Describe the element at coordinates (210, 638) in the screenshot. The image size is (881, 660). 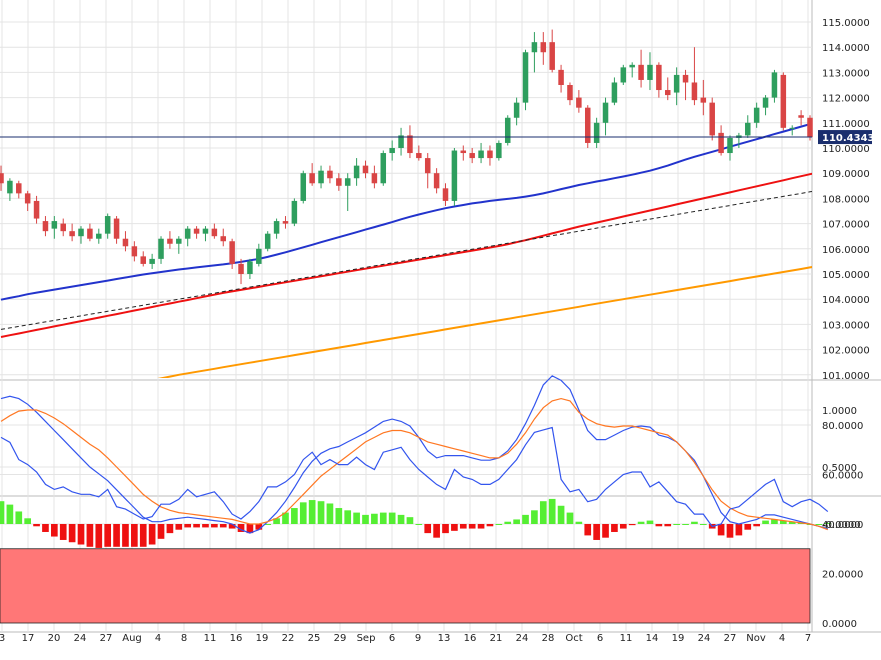
I see `x-tick-label: 11` at that location.